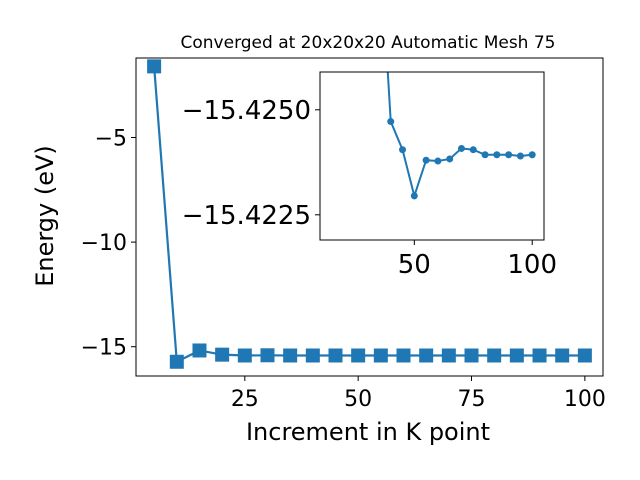  Describe the element at coordinates (246, 216) in the screenshot. I see `inset-y-tick-label: −15.4225` at that location.